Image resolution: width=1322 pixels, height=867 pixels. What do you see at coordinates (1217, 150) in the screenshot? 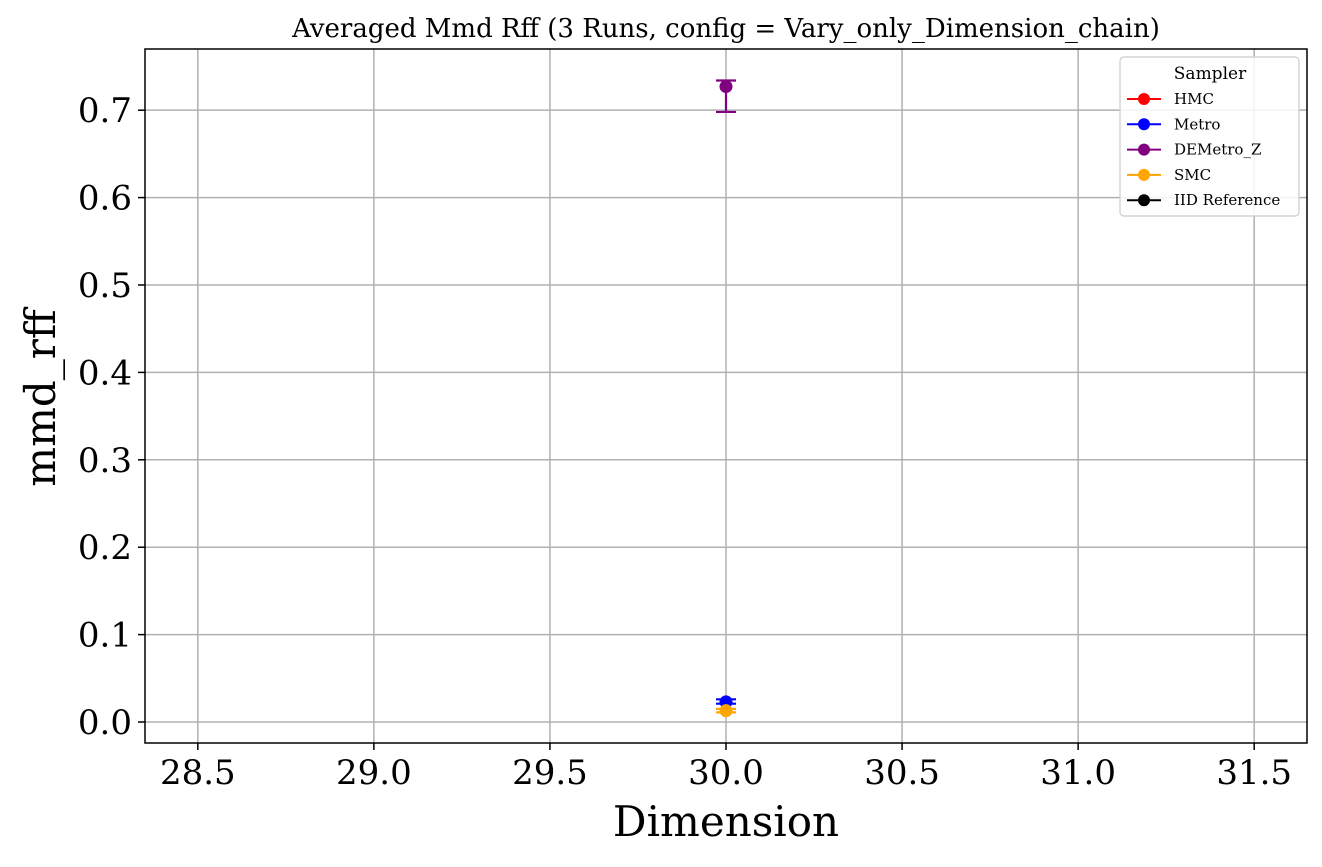
I see `legend-entry-label: DEMetro_Z` at bounding box center [1217, 150].